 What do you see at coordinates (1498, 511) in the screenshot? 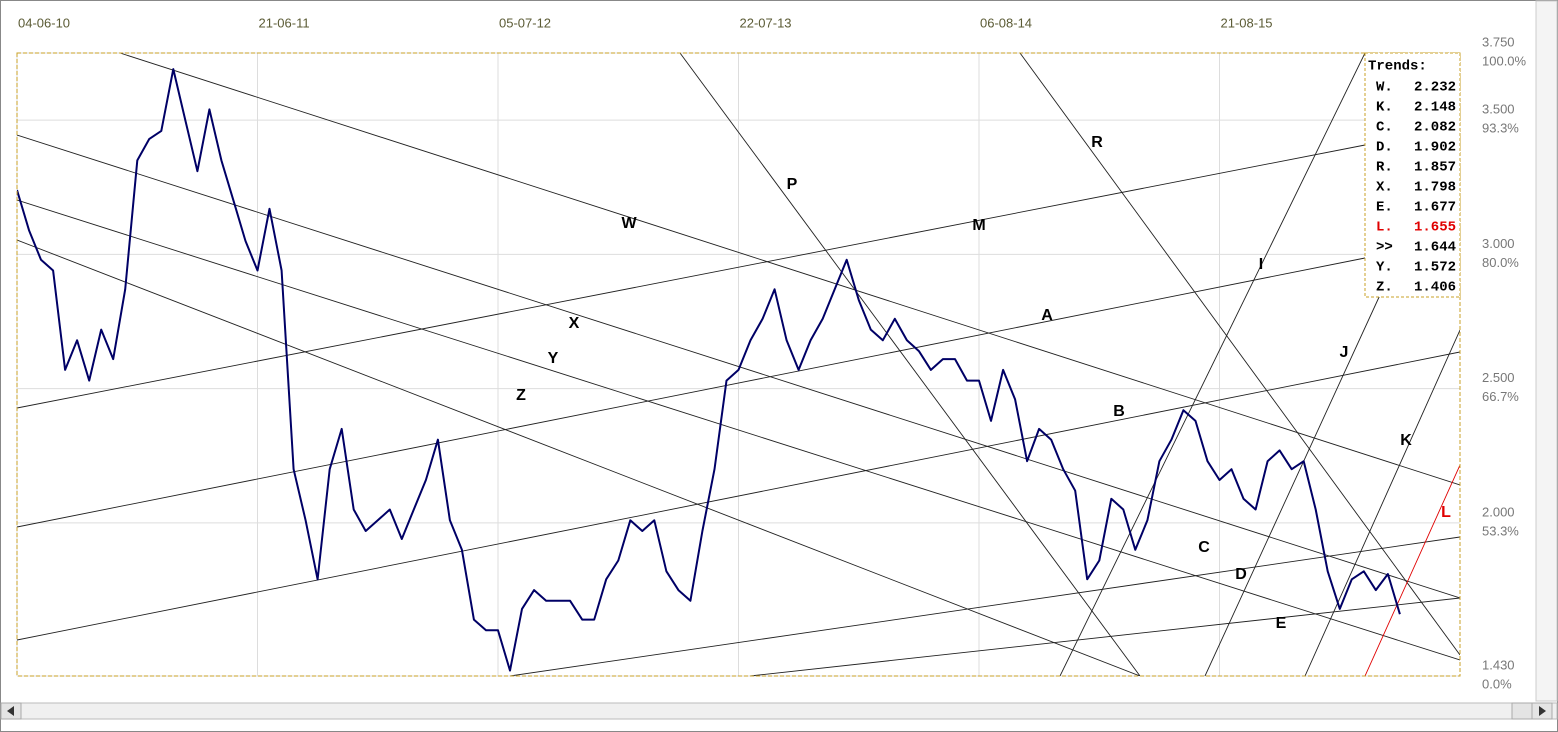
I see `y-tick-label: 2.000` at bounding box center [1498, 511].